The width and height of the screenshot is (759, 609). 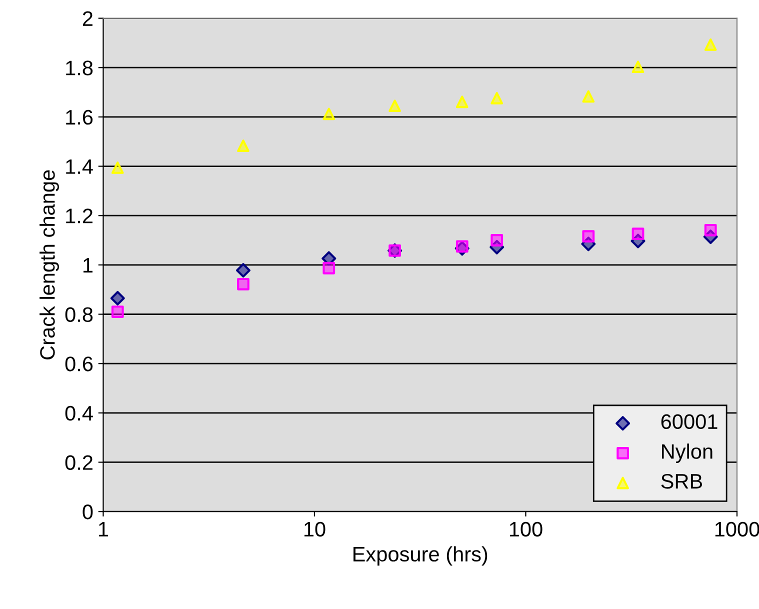 I want to click on y-tick-label: 0.8, so click(x=79, y=314).